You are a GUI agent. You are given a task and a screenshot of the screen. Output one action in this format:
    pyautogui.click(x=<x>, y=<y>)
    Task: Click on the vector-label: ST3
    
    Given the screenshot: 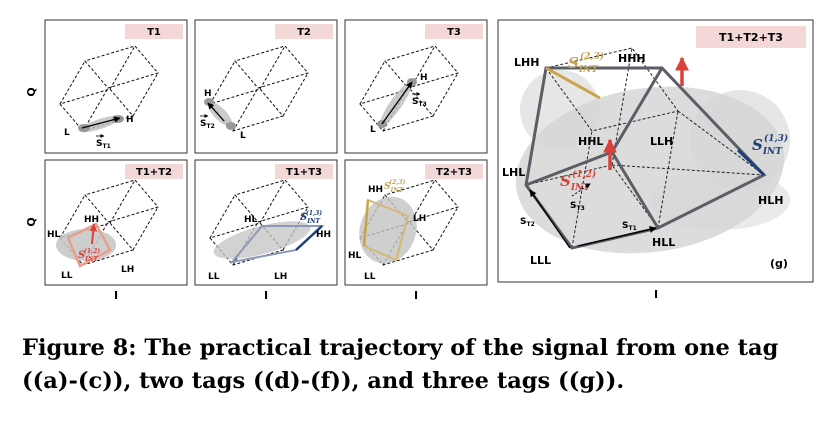 What is the action you would take?
    pyautogui.click(x=419, y=102)
    